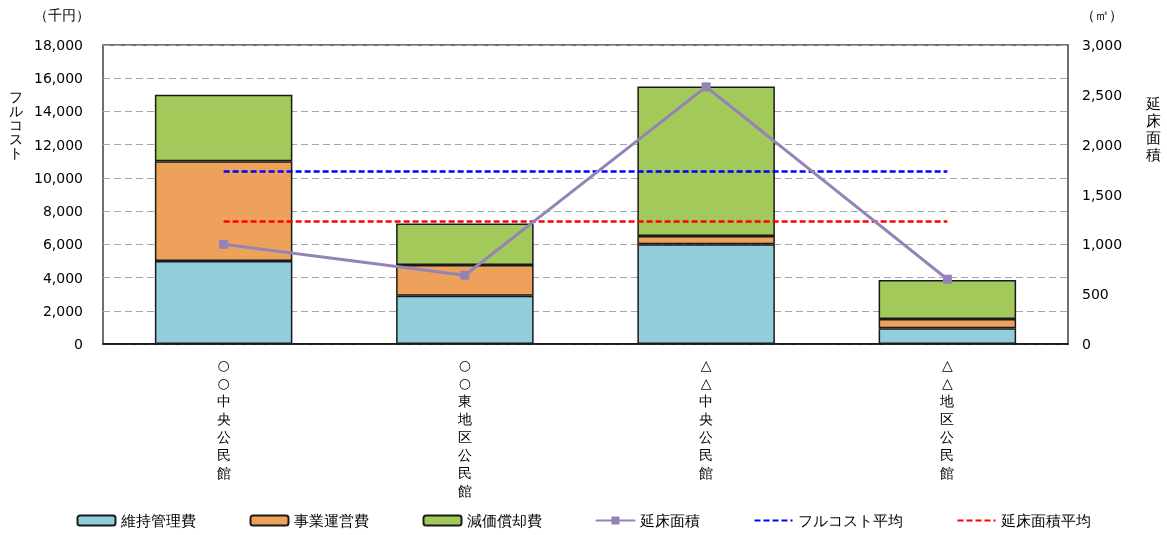 The image size is (1167, 535). I want to click on y-tick-label: 10,000, so click(58, 177).